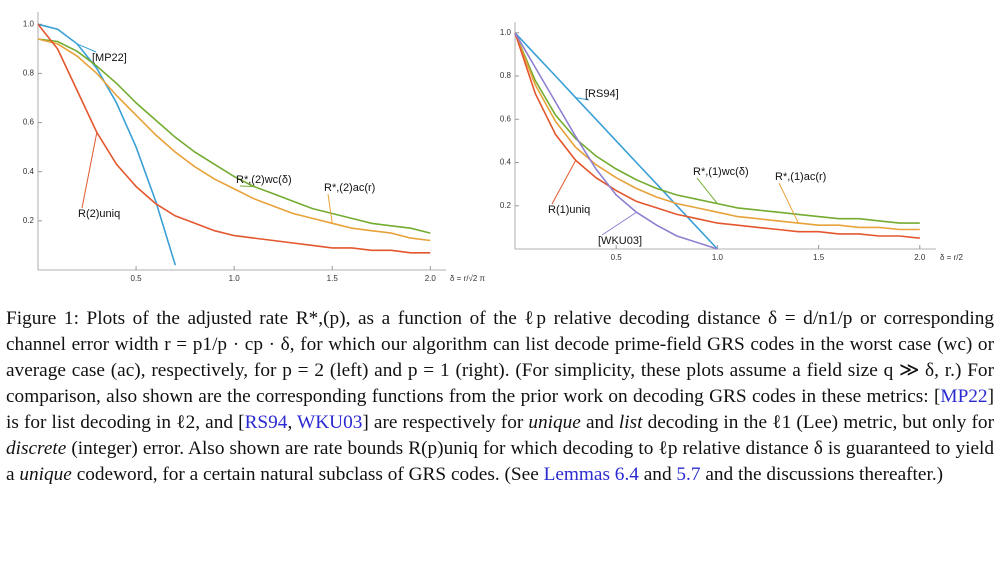  I want to click on caption-text: list, so click(630, 422).